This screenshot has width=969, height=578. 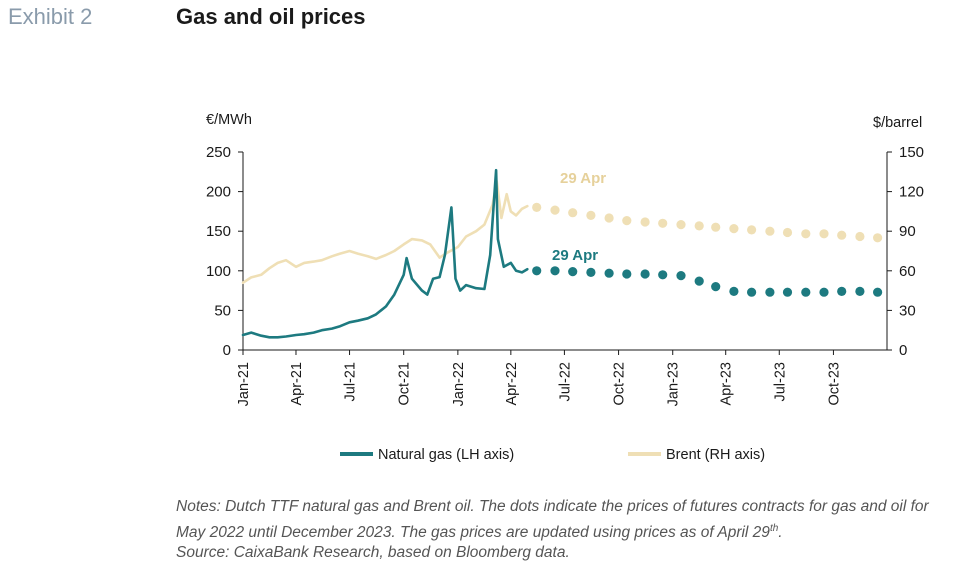 What do you see at coordinates (907, 310) in the screenshot?
I see `right-tick-label: 30` at bounding box center [907, 310].